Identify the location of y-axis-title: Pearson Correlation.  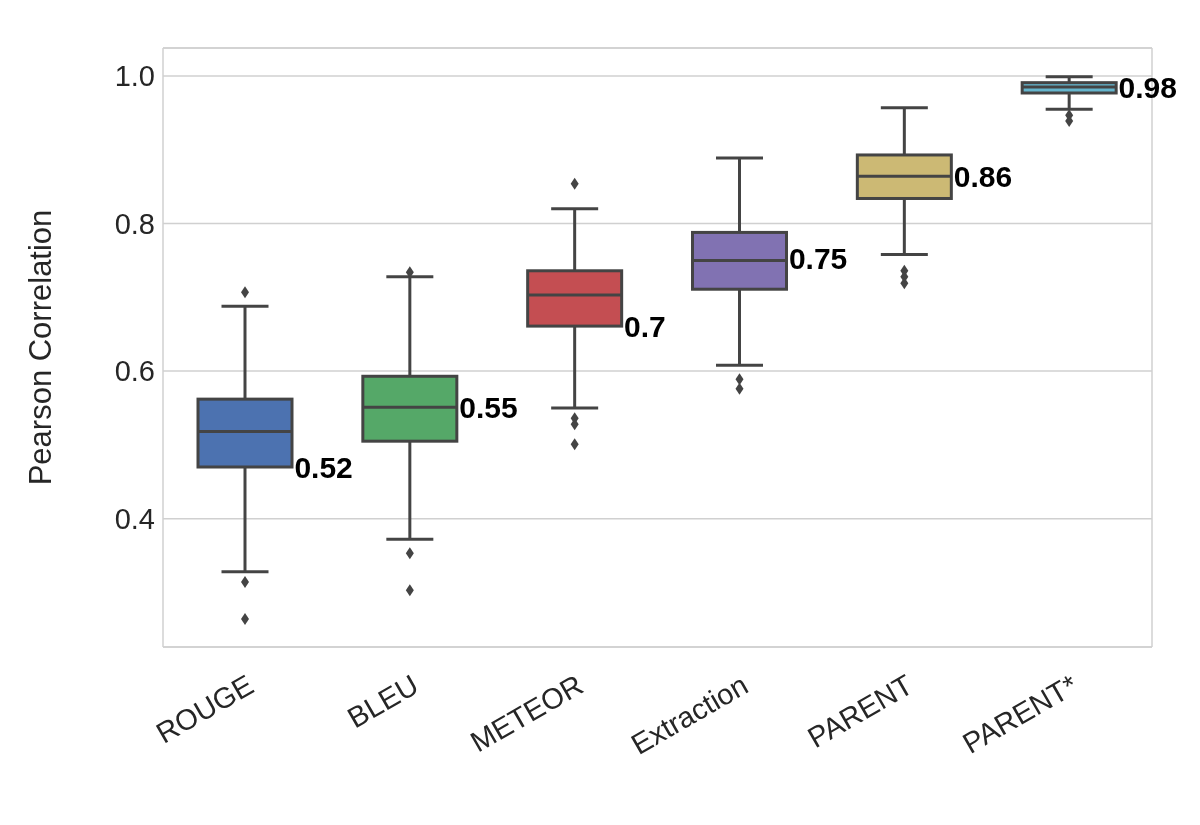
(41, 347).